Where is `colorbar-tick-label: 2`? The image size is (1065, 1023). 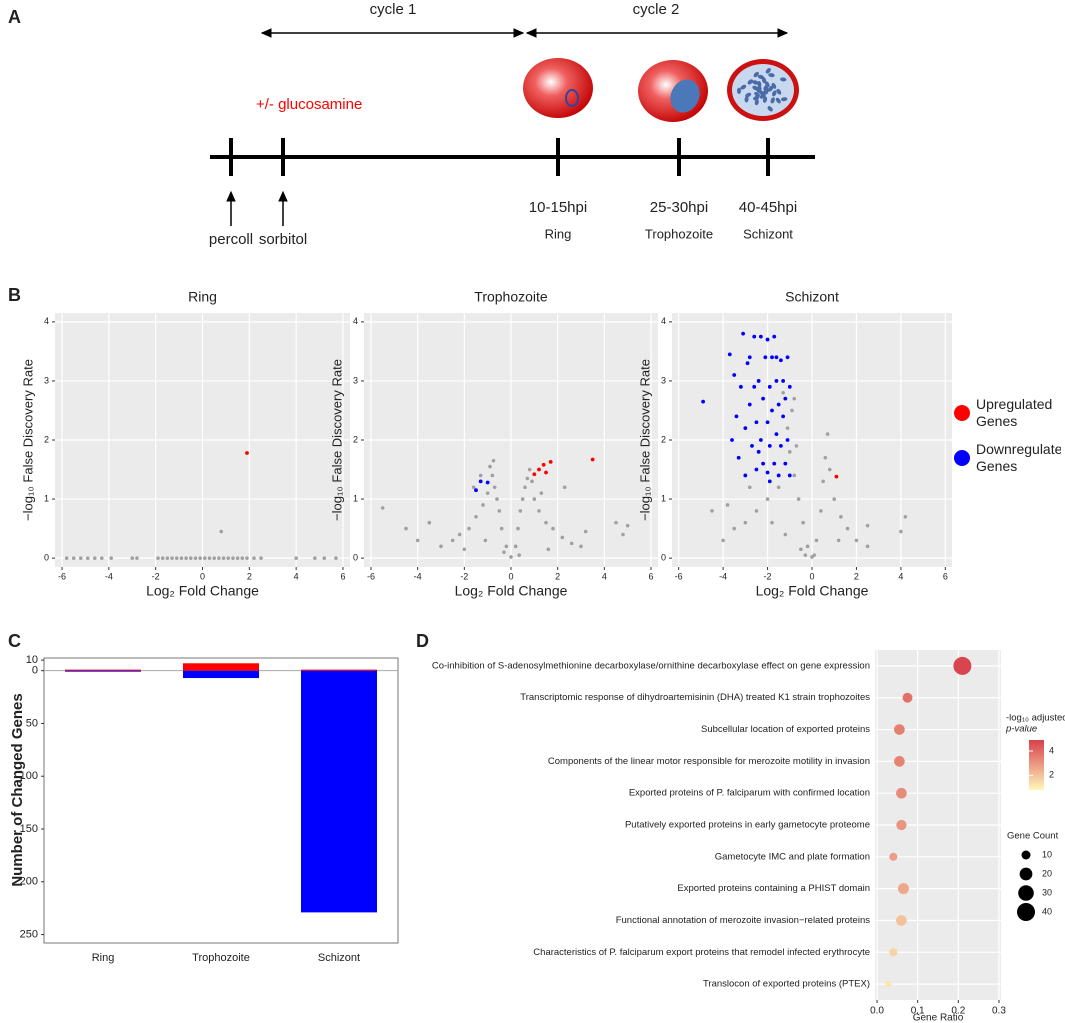
colorbar-tick-label: 2 is located at coordinates (1051, 775).